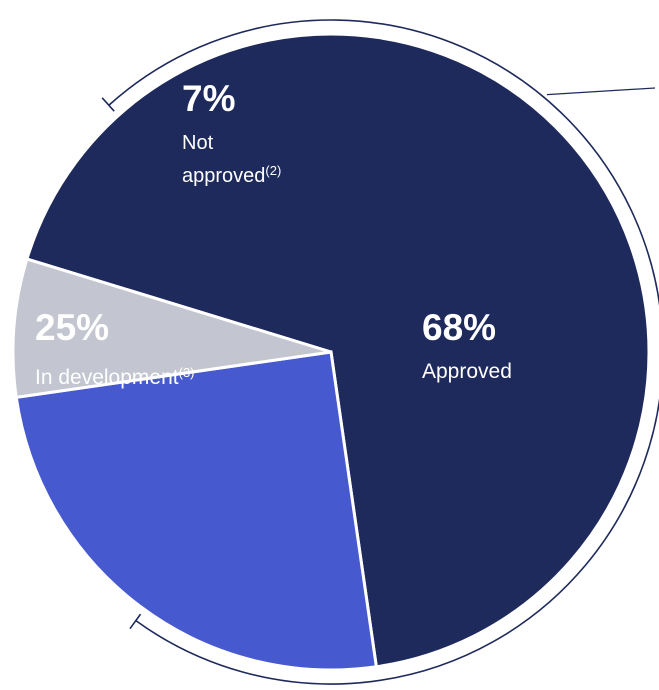 The width and height of the screenshot is (659, 690). Describe the element at coordinates (208, 98) in the screenshot. I see `slice-not-approved-percent: 7%` at that location.